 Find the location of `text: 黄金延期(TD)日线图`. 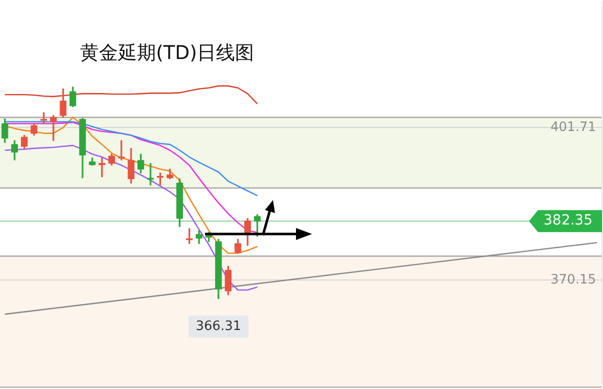

text: 黄金延期(TD)日线图 is located at coordinates (167, 53).